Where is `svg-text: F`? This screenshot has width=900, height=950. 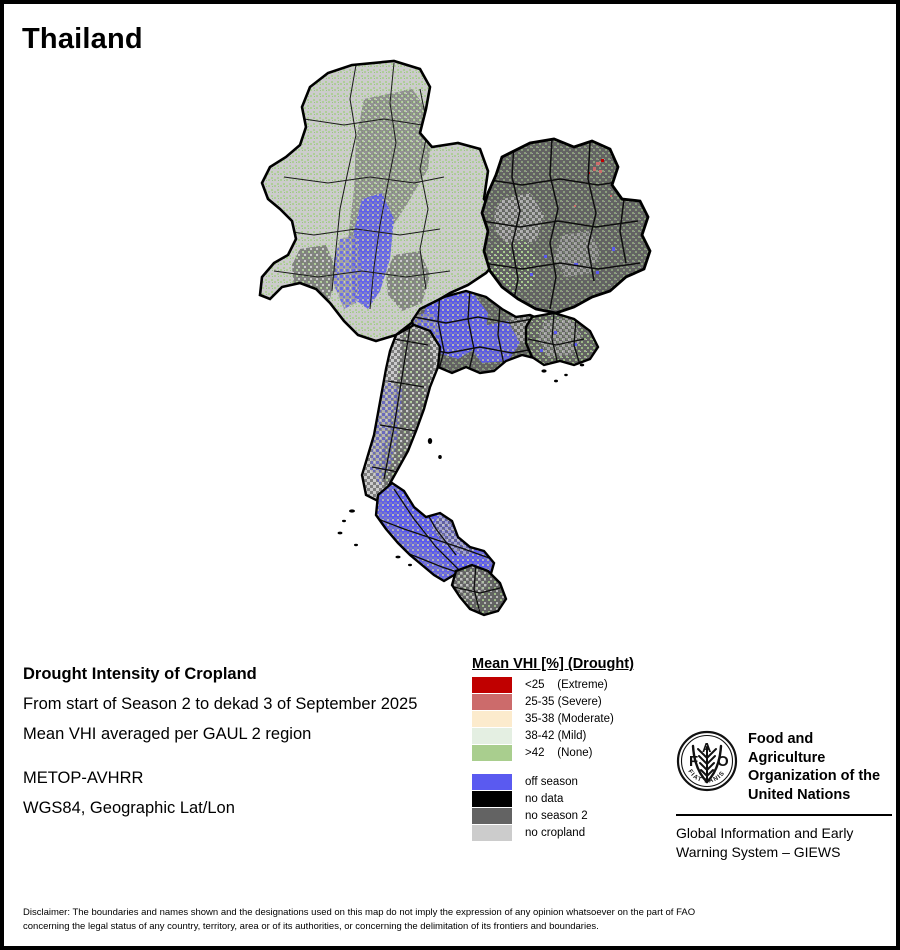
svg-text: F is located at coordinates (693, 761).